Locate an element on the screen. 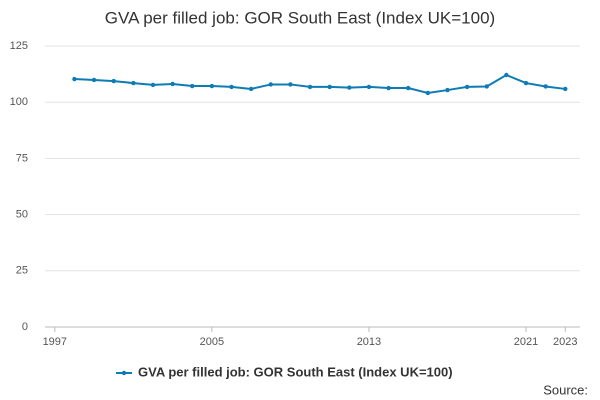 The image size is (600, 400). x-tick-label: 2021 is located at coordinates (526, 342).